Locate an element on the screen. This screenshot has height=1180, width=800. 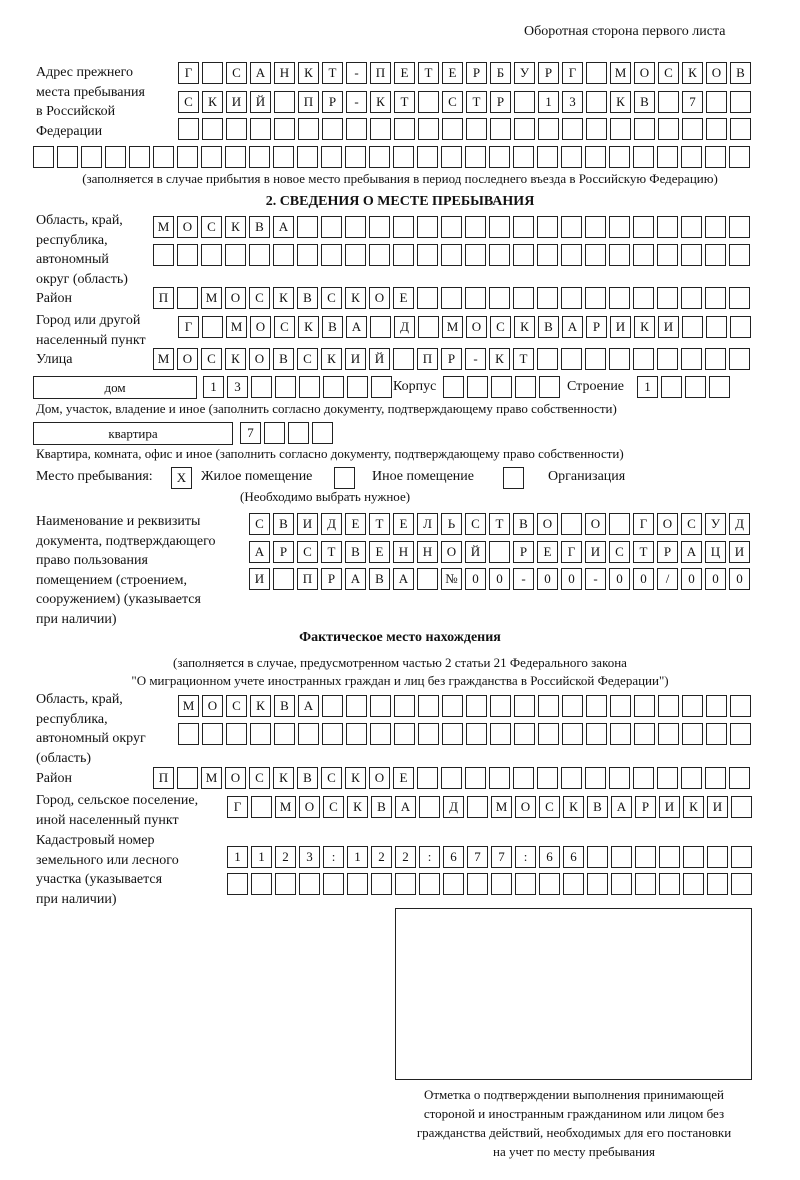
char-cell: 2 is located at coordinates (285, 857).